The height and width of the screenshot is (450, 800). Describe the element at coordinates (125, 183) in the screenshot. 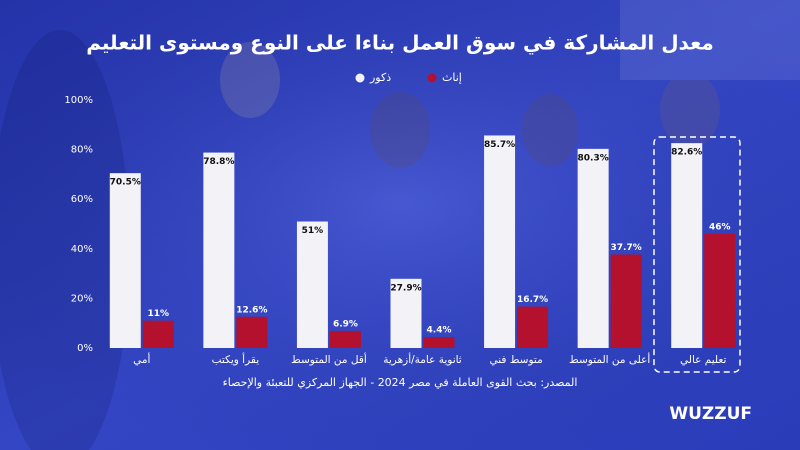

I see `value-label: 70.5%` at that location.